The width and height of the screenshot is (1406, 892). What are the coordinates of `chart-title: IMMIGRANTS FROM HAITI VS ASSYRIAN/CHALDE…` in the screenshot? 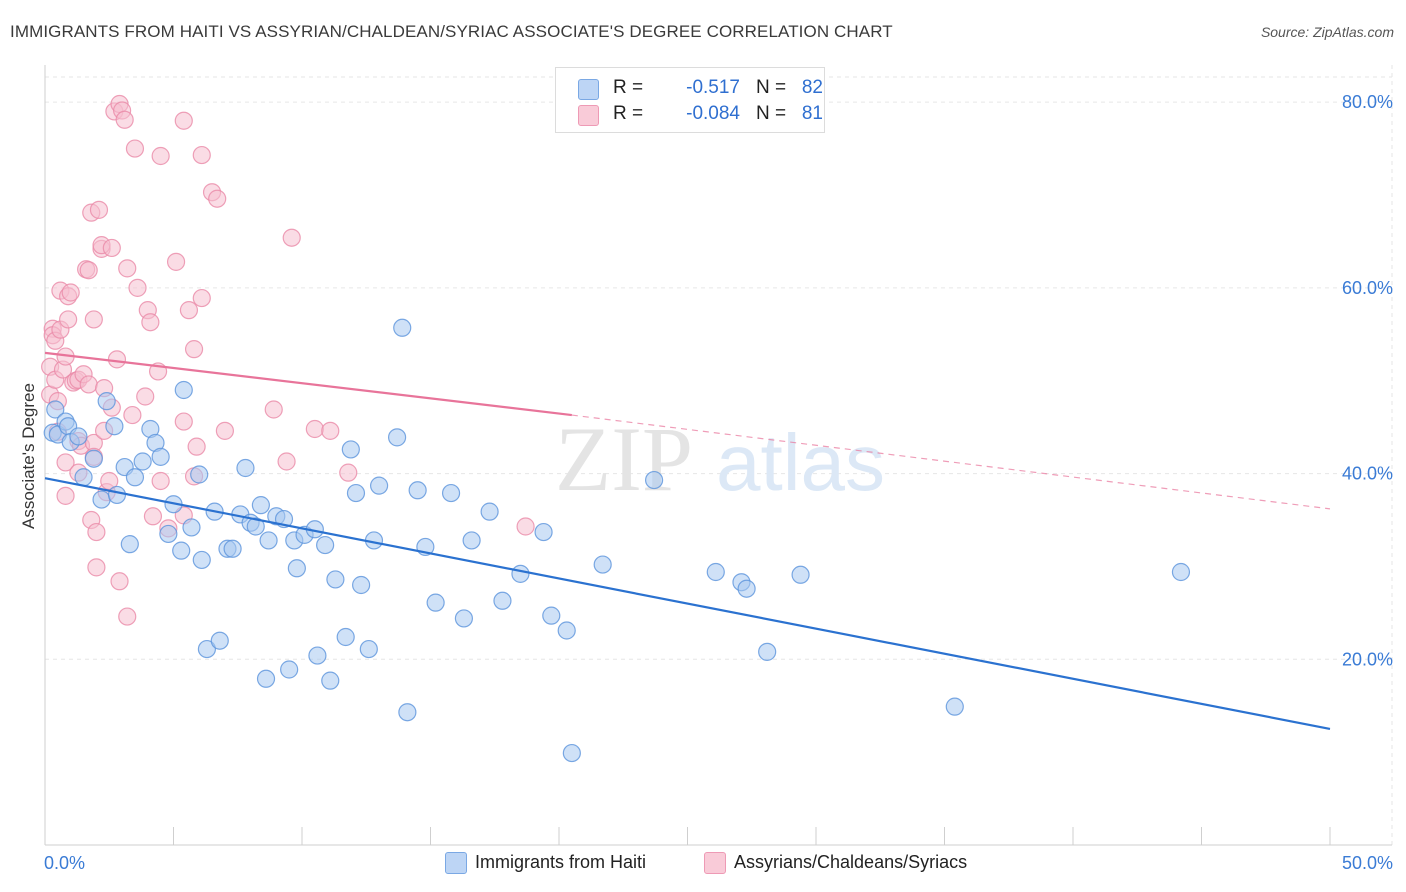 It's located at (451, 31).